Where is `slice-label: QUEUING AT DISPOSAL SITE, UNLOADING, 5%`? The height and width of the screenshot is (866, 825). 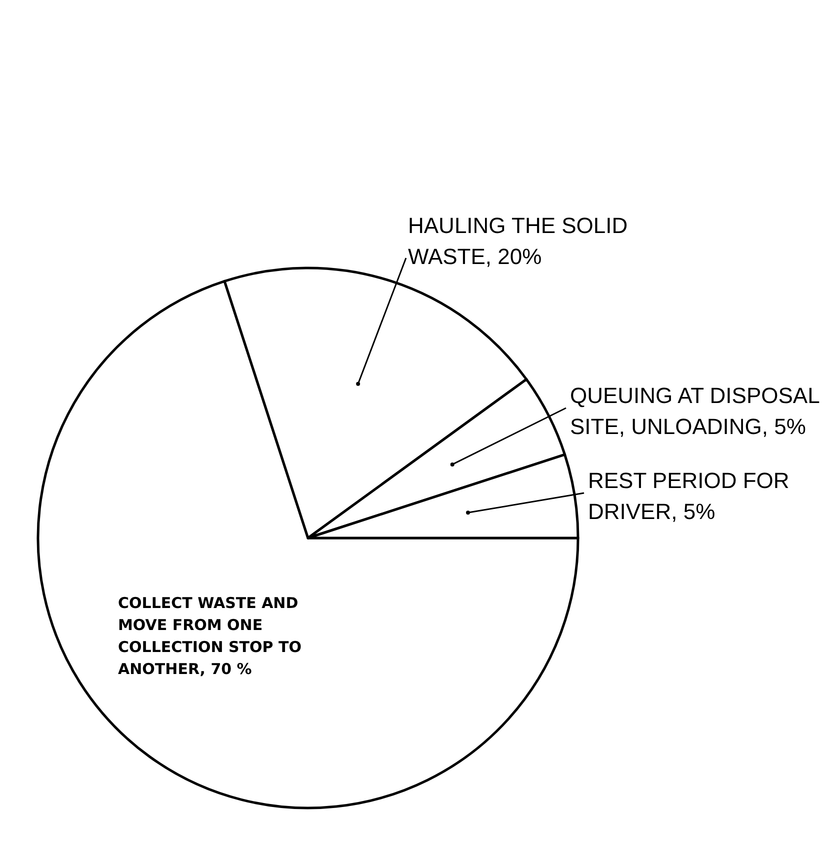
slice-label: QUEUING AT DISPOSAL SITE, UNLOADING, 5% is located at coordinates (695, 411).